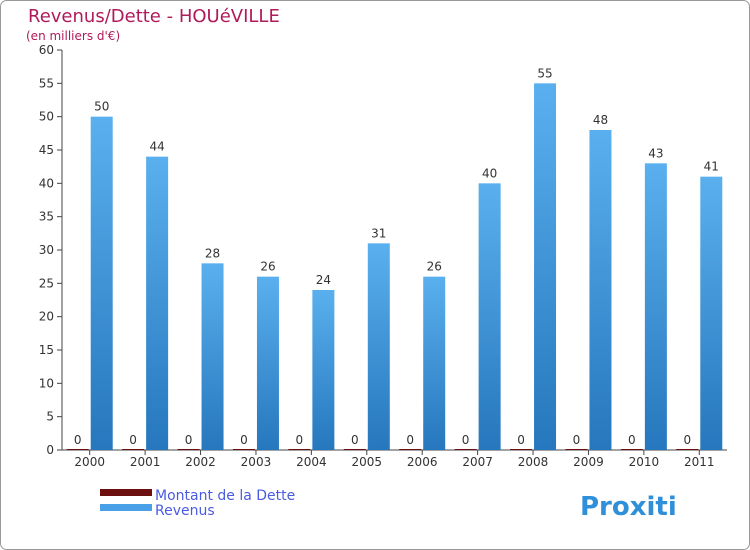 This screenshot has height=550, width=750. I want to click on y-tick-label: 40, so click(46, 183).